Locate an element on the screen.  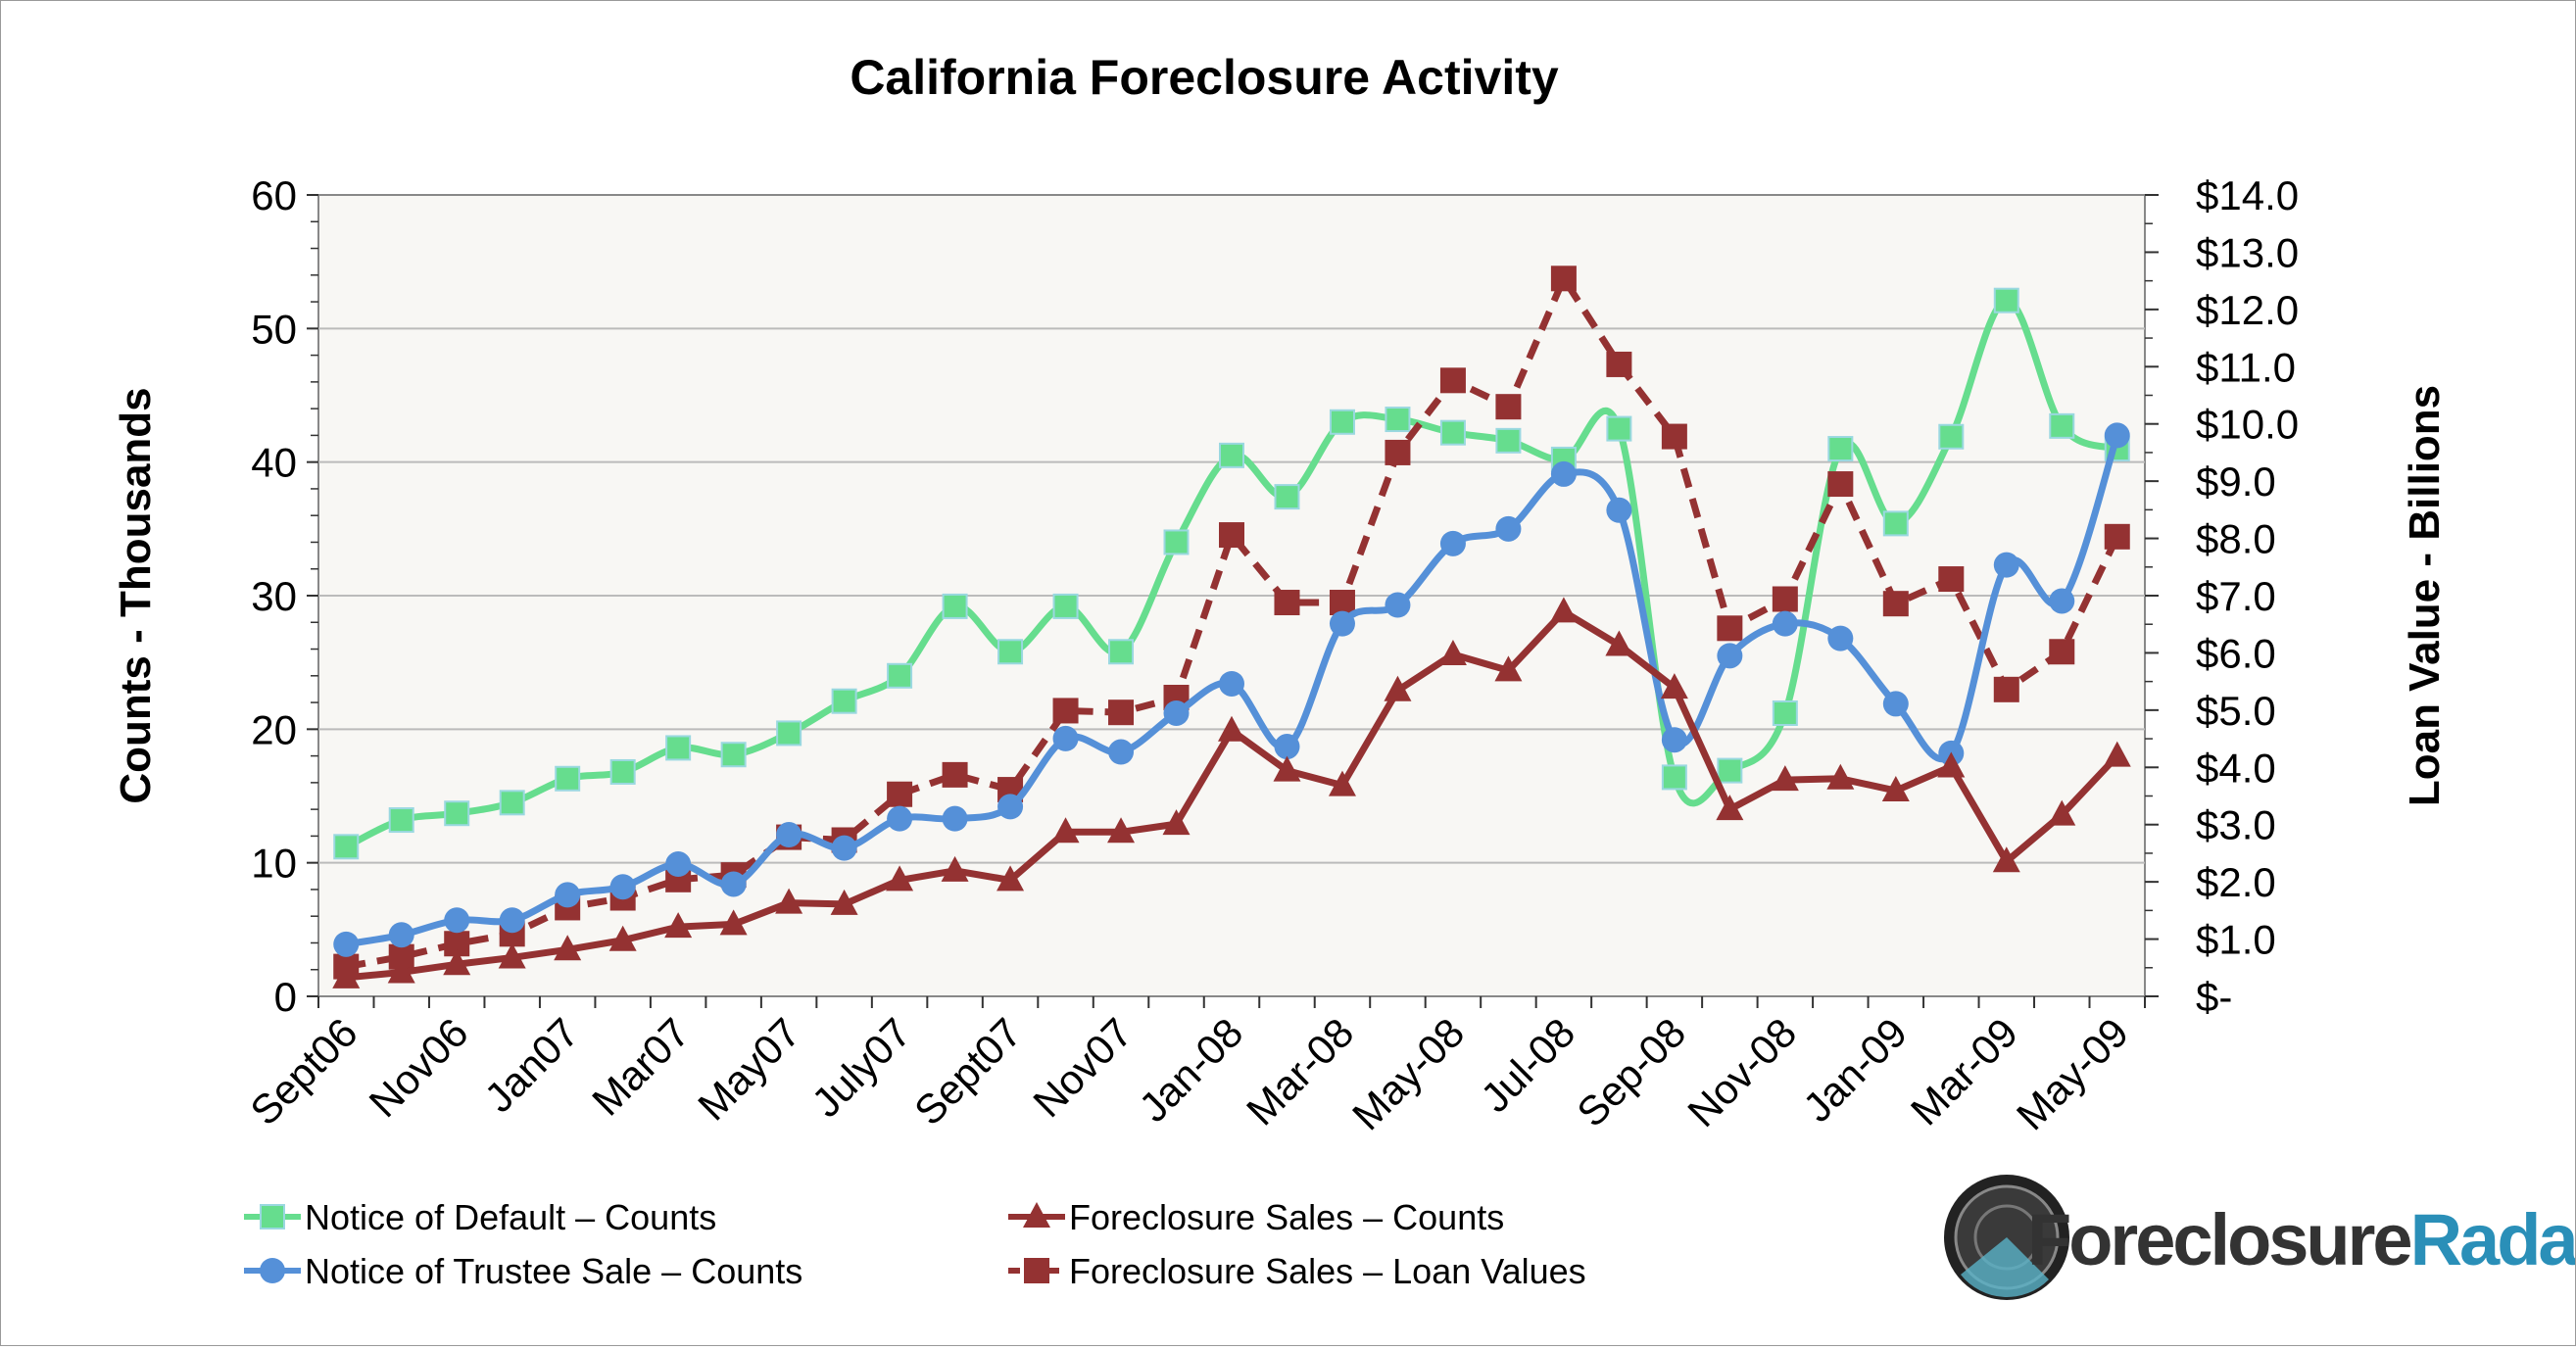
x-tick-label: July07 is located at coordinates (860, 1067).